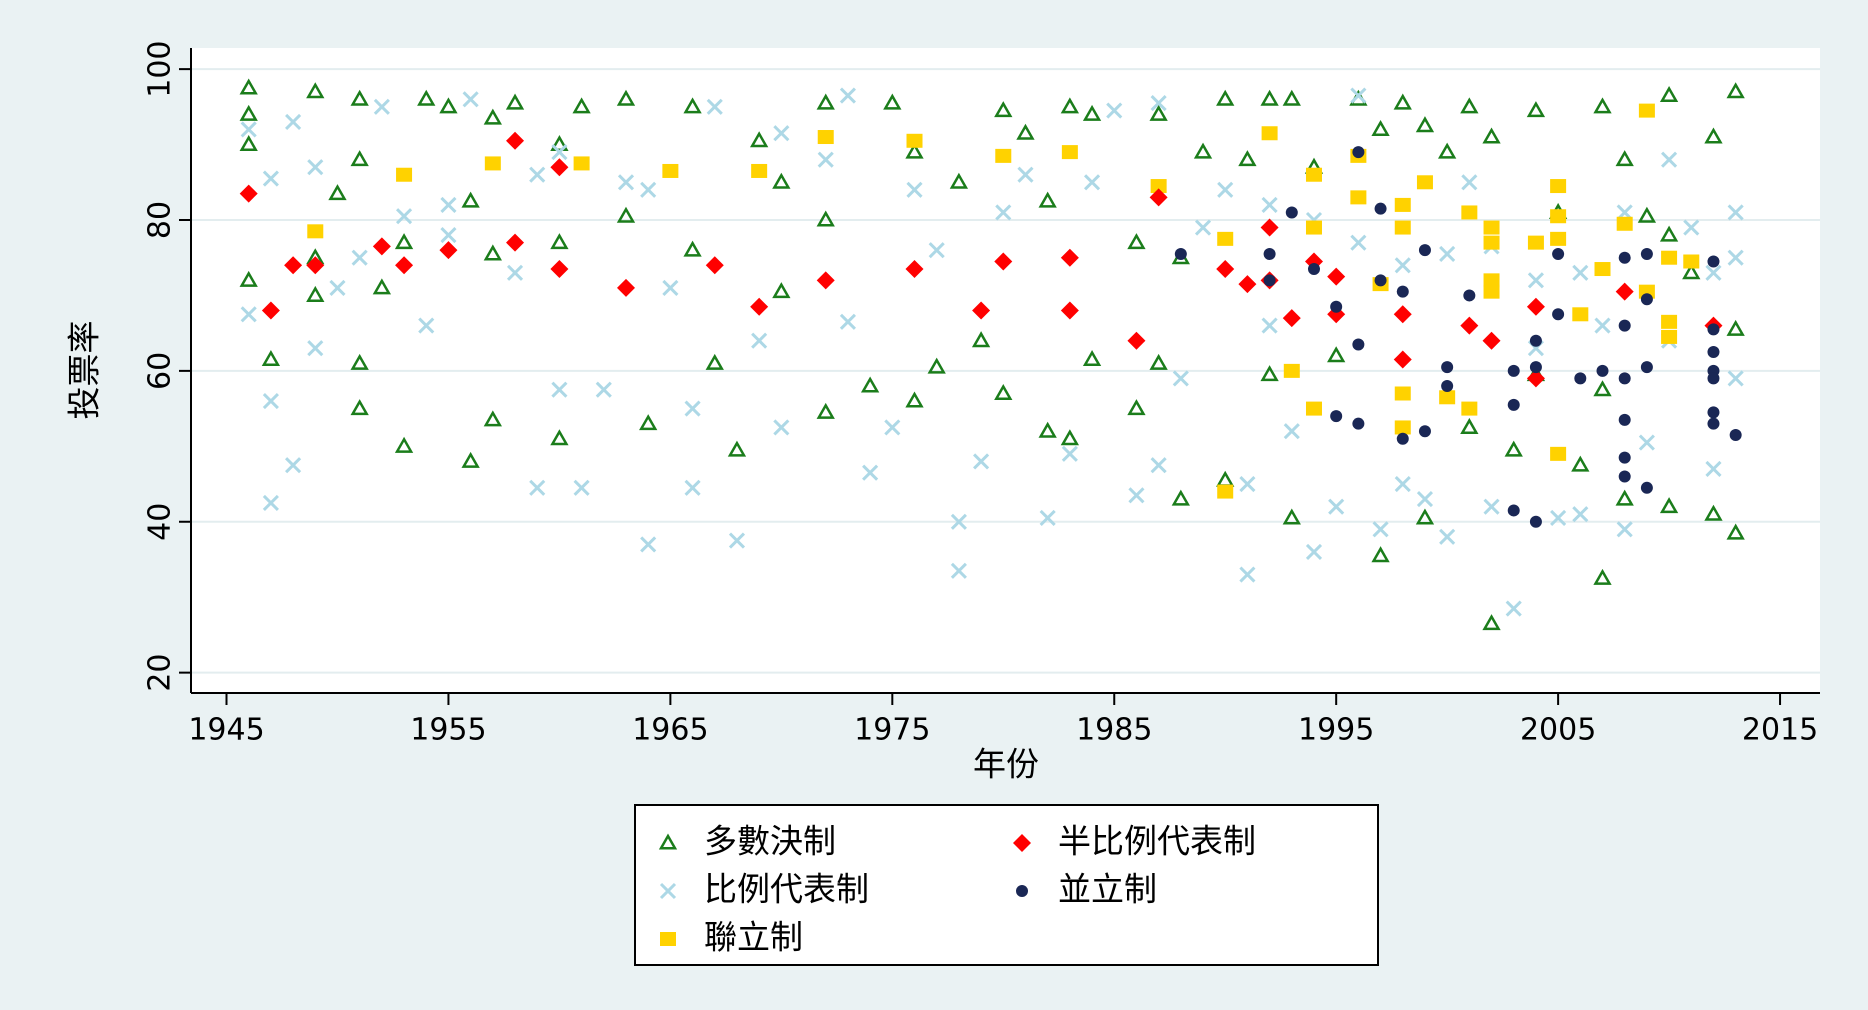 This screenshot has height=1010, width=1868. Describe the element at coordinates (892, 730) in the screenshot. I see `x-tick-label: 1975` at that location.